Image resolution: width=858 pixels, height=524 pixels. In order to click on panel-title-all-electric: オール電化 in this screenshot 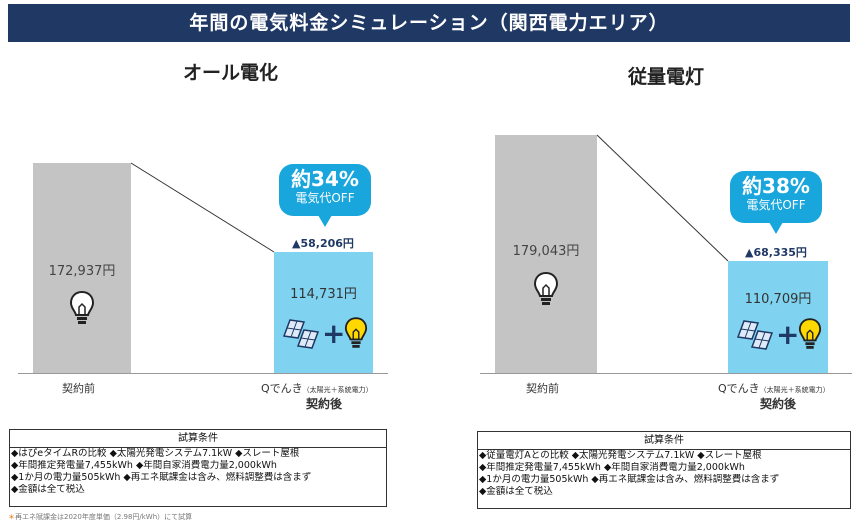, I will do `click(231, 73)`.